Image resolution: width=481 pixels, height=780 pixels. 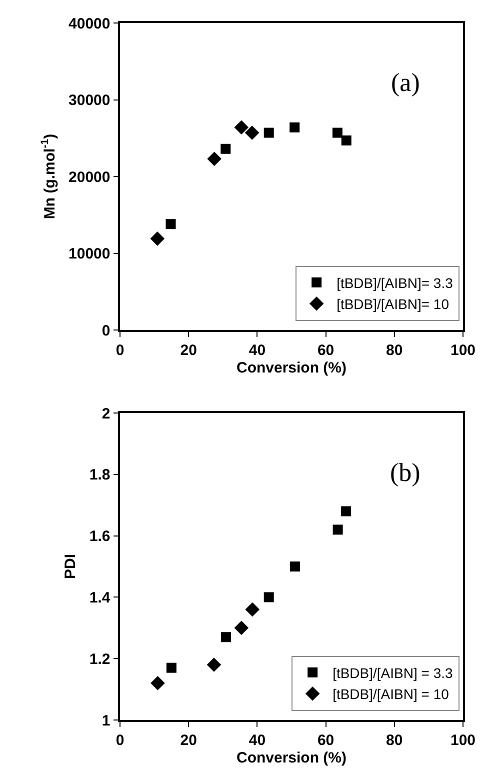 I want to click on legend-label: [tBDB]/[AIBN]= 10, so click(x=393, y=304).